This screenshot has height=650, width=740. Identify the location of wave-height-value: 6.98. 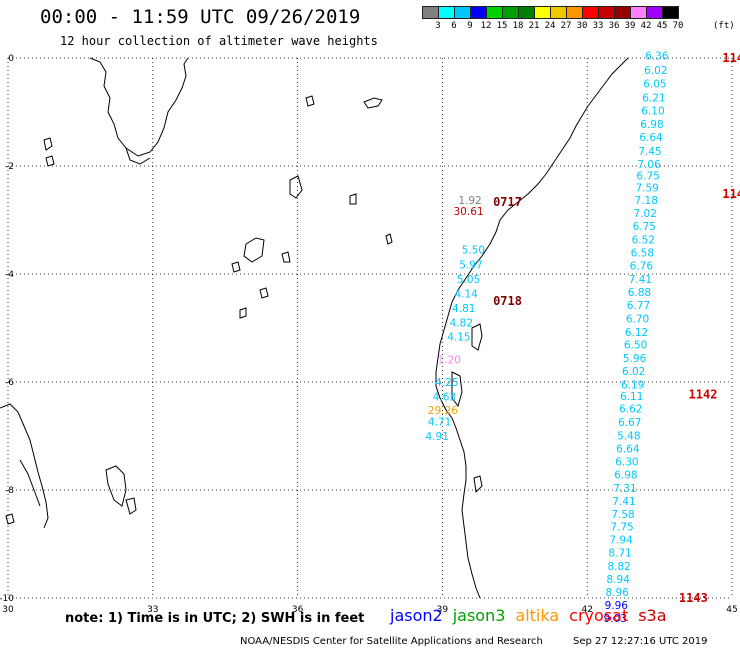
(625, 475).